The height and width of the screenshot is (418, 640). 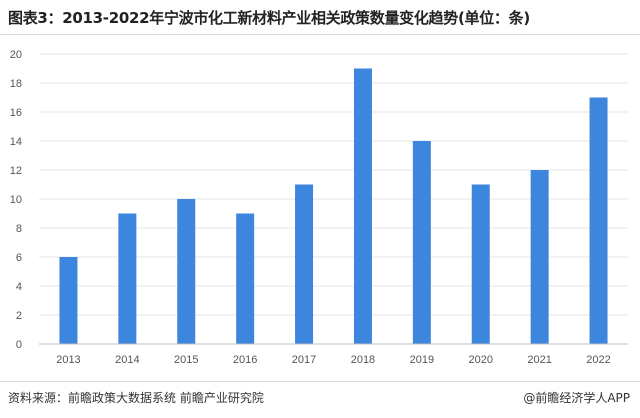 What do you see at coordinates (127, 360) in the screenshot?
I see `x-tick-label: 2014` at bounding box center [127, 360].